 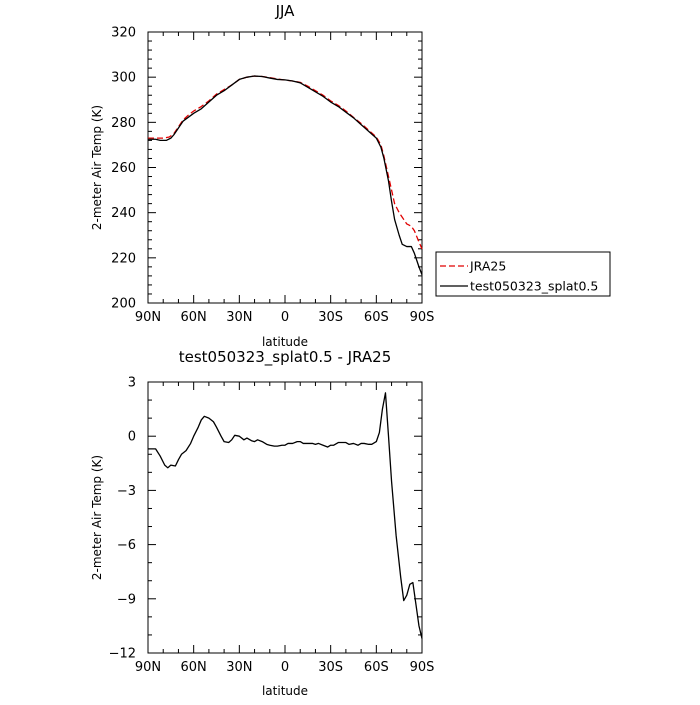 I want to click on y-tick-label: 300, so click(x=123, y=78).